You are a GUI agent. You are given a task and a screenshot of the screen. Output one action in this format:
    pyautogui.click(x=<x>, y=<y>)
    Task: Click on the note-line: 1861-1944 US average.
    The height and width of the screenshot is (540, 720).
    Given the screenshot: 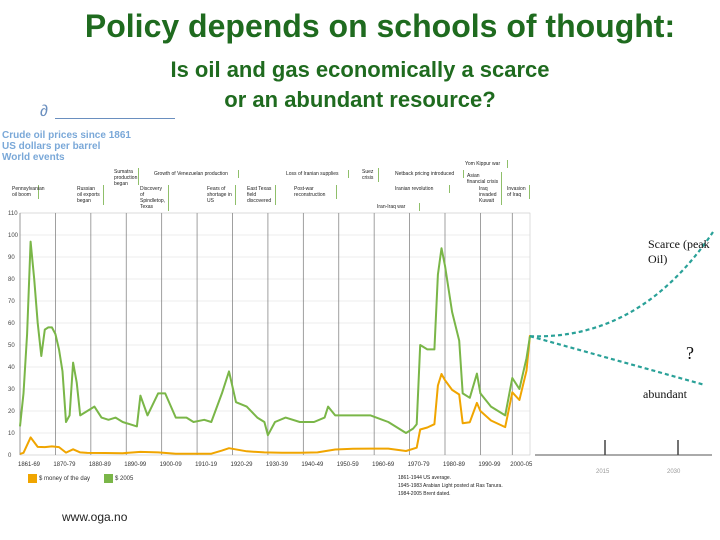 What is the action you would take?
    pyautogui.click(x=425, y=478)
    